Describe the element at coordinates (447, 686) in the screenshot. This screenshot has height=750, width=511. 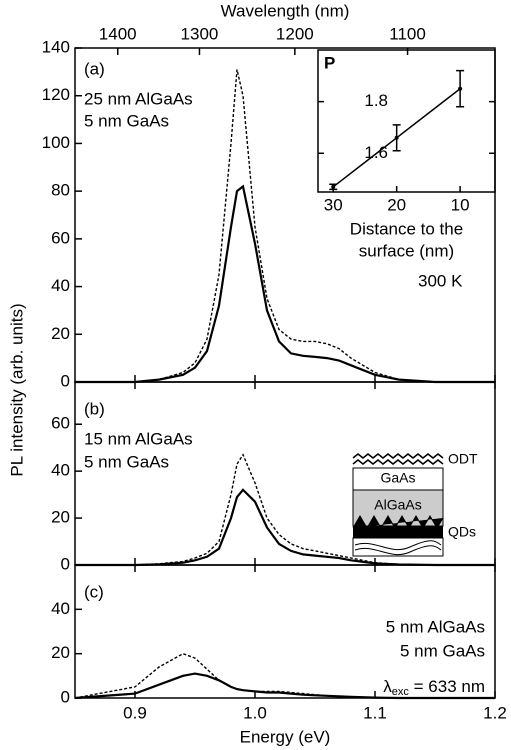
I see `text: = 633 nm` at that location.